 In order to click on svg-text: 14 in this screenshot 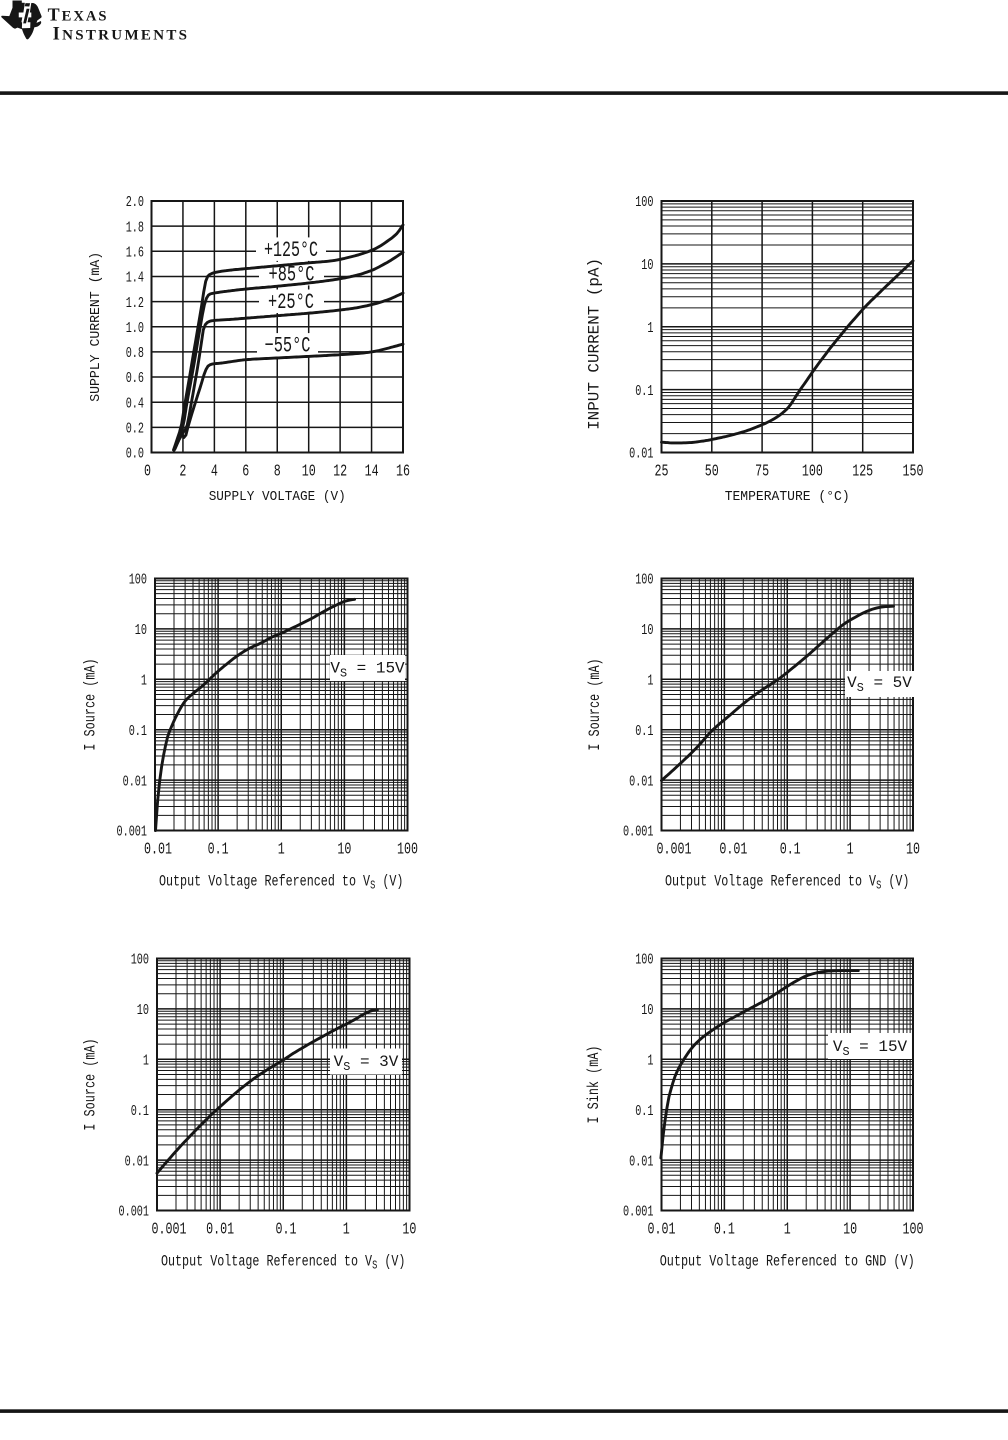, I will do `click(372, 472)`.